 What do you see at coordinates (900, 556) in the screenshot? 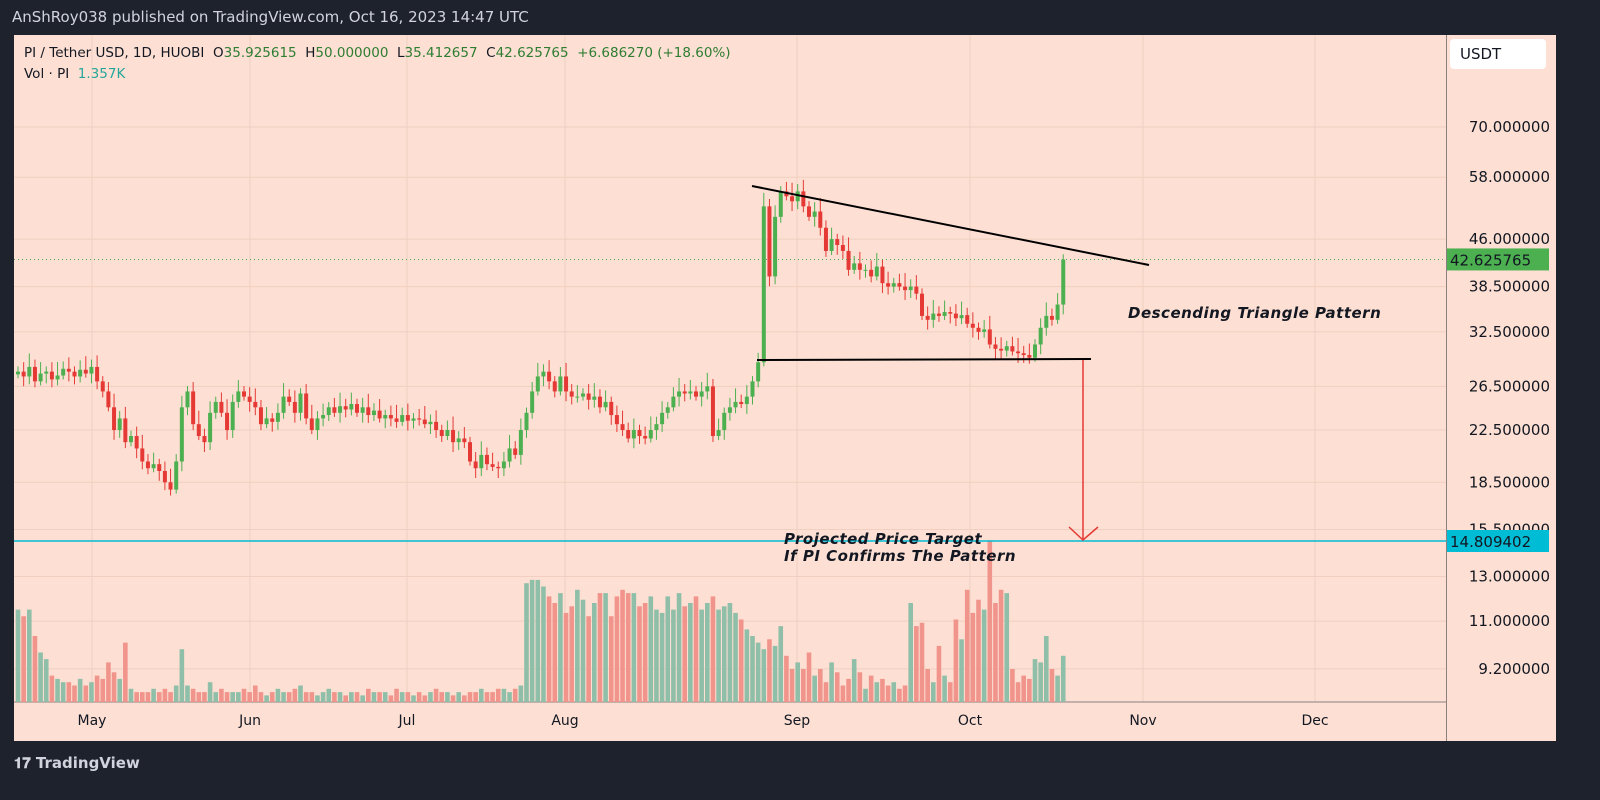
I see `target-annotation-line2: If PI Confirms The Pattern` at bounding box center [900, 556].